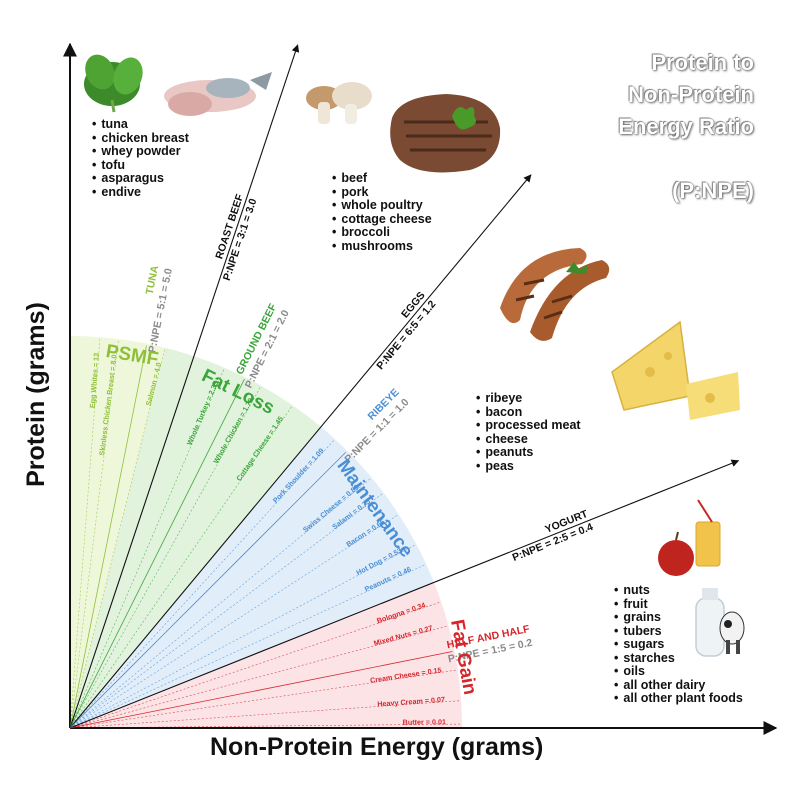 The width and height of the screenshot is (800, 800). What do you see at coordinates (382, 178) in the screenshot?
I see `list-item: beef` at bounding box center [382, 178].